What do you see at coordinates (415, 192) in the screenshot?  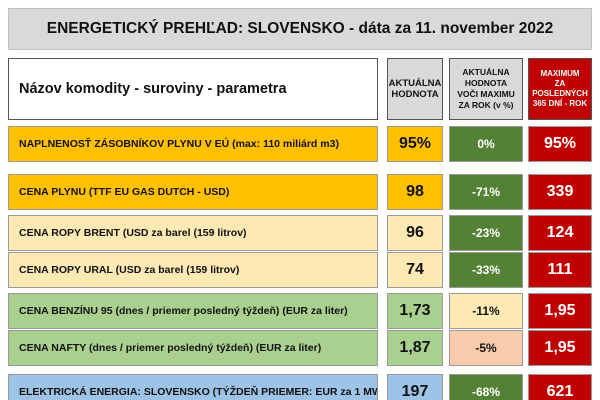 I see `row-current-value: 98` at bounding box center [415, 192].